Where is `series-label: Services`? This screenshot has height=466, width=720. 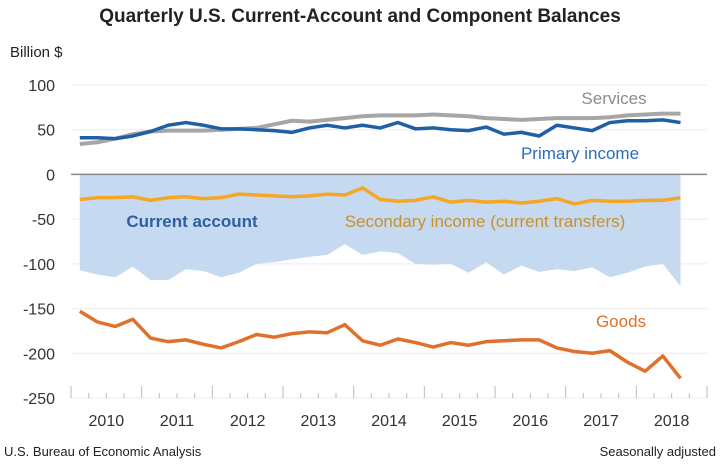 series-label: Services is located at coordinates (613, 98).